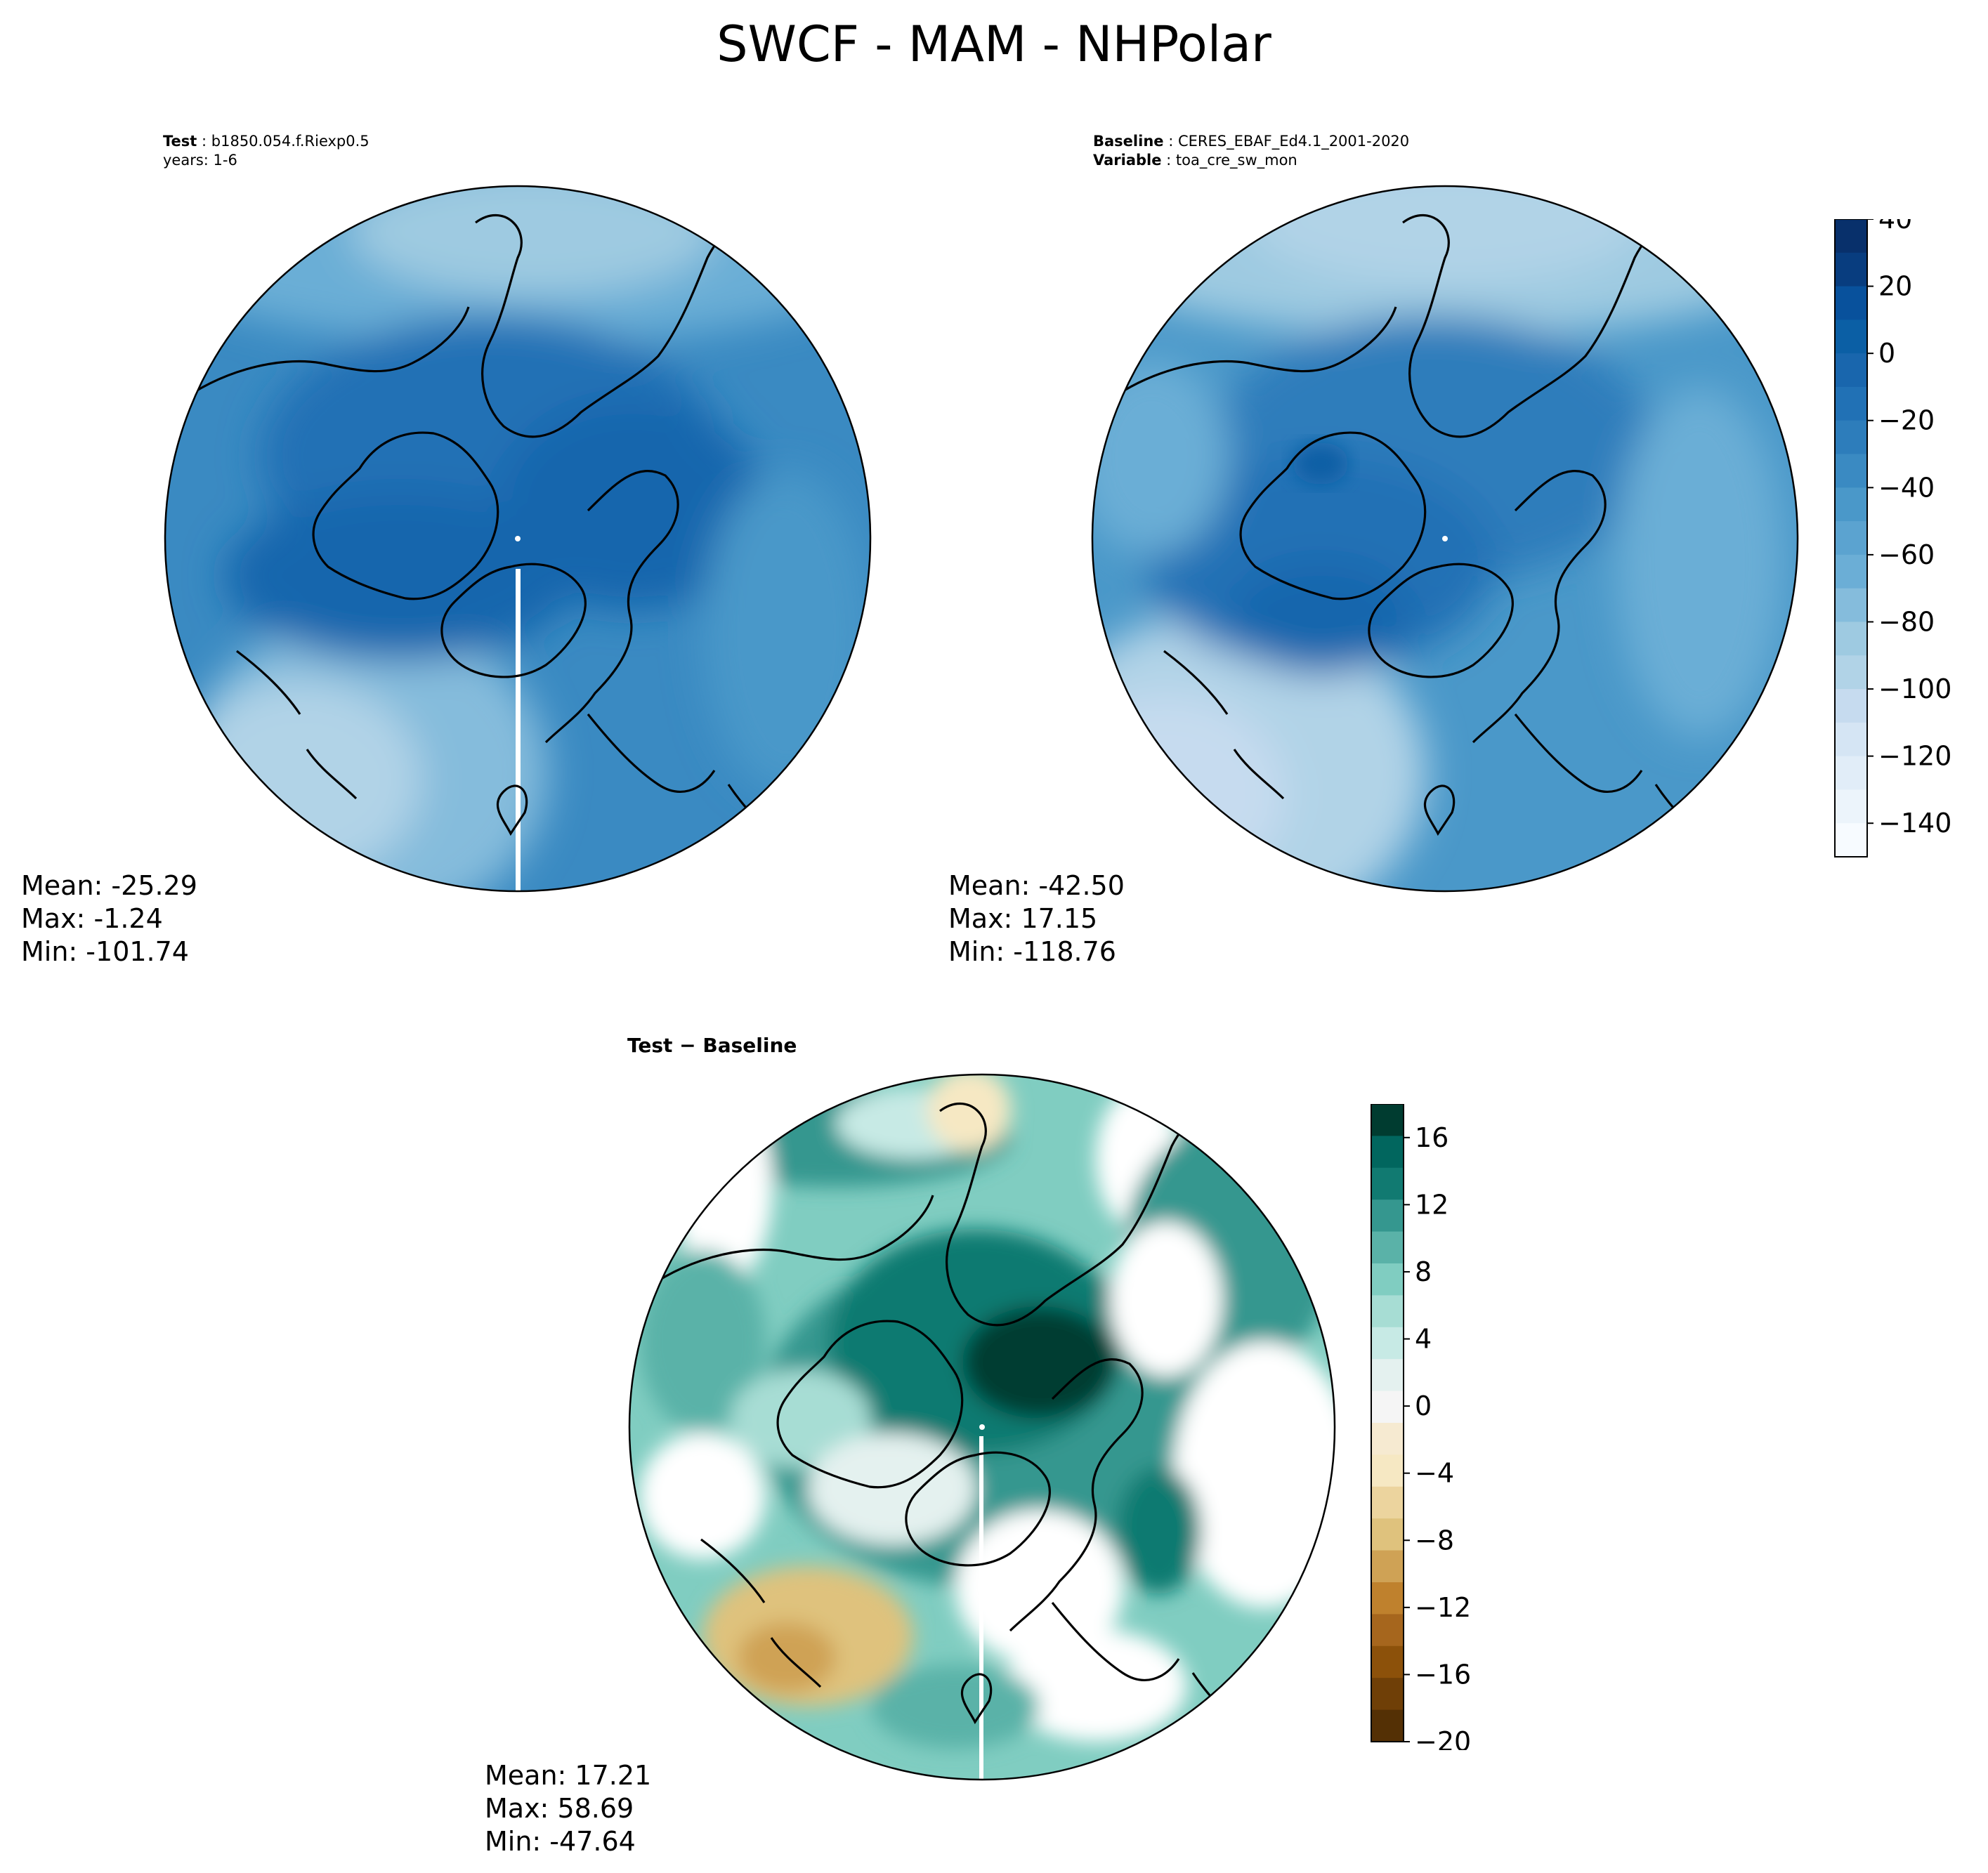  Describe the element at coordinates (1443, 1607) in the screenshot. I see `diff-colorbar-tick-label: −12` at that location.